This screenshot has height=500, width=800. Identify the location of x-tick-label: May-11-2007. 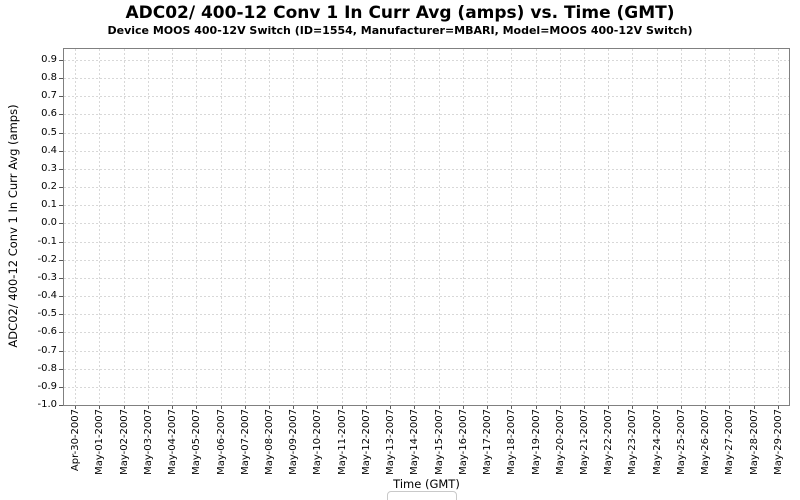
(342, 442).